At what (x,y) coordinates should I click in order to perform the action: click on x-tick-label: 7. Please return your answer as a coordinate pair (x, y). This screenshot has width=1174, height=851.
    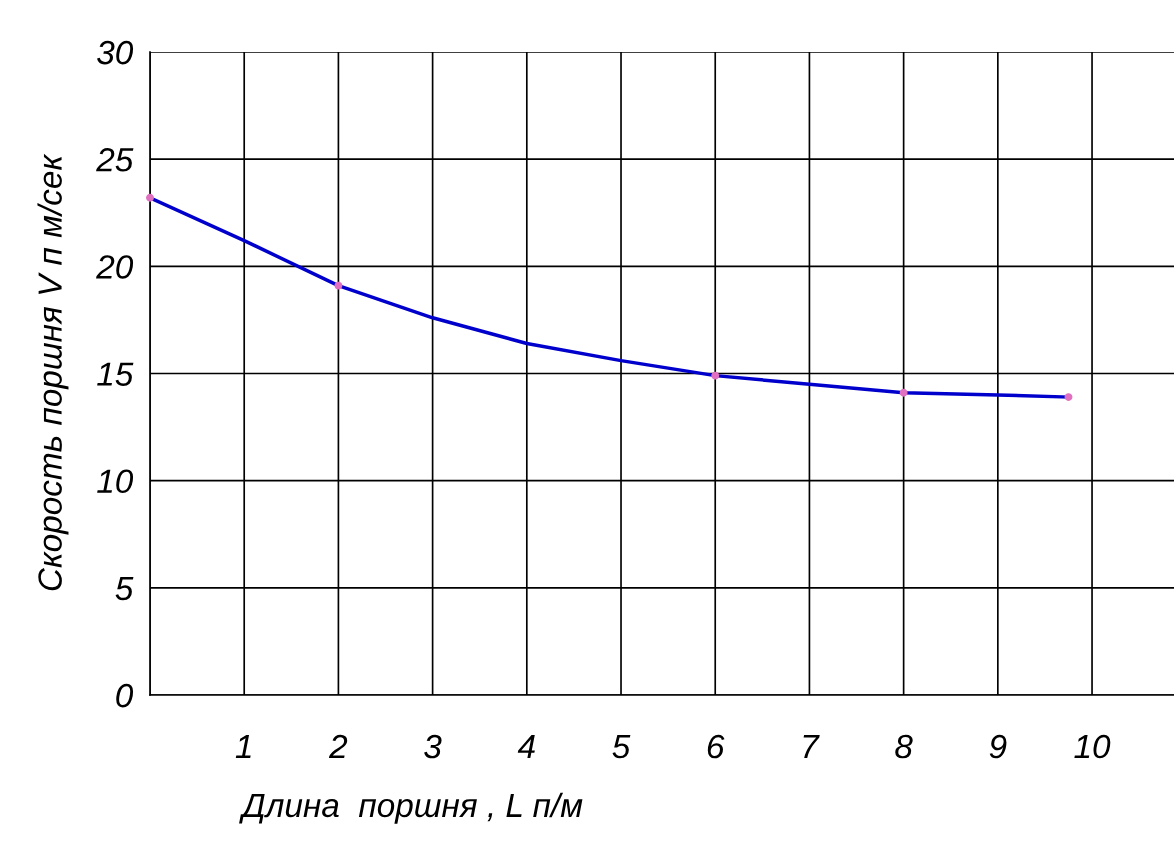
    Looking at the image, I should click on (811, 747).